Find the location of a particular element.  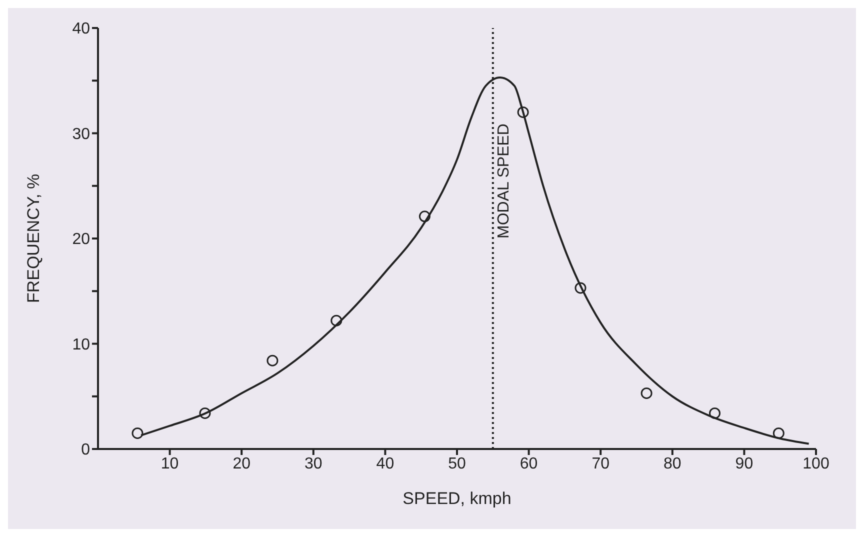

y-tick-label: 40 is located at coordinates (81, 29).